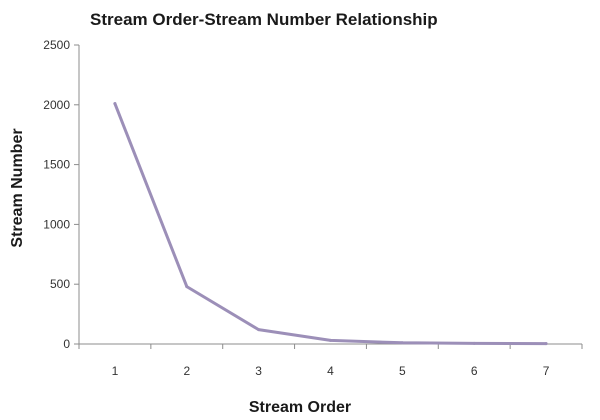  Describe the element at coordinates (330, 361) in the screenshot. I see `x-axis-ticks: 1 2 3 4 5 6 7` at that location.